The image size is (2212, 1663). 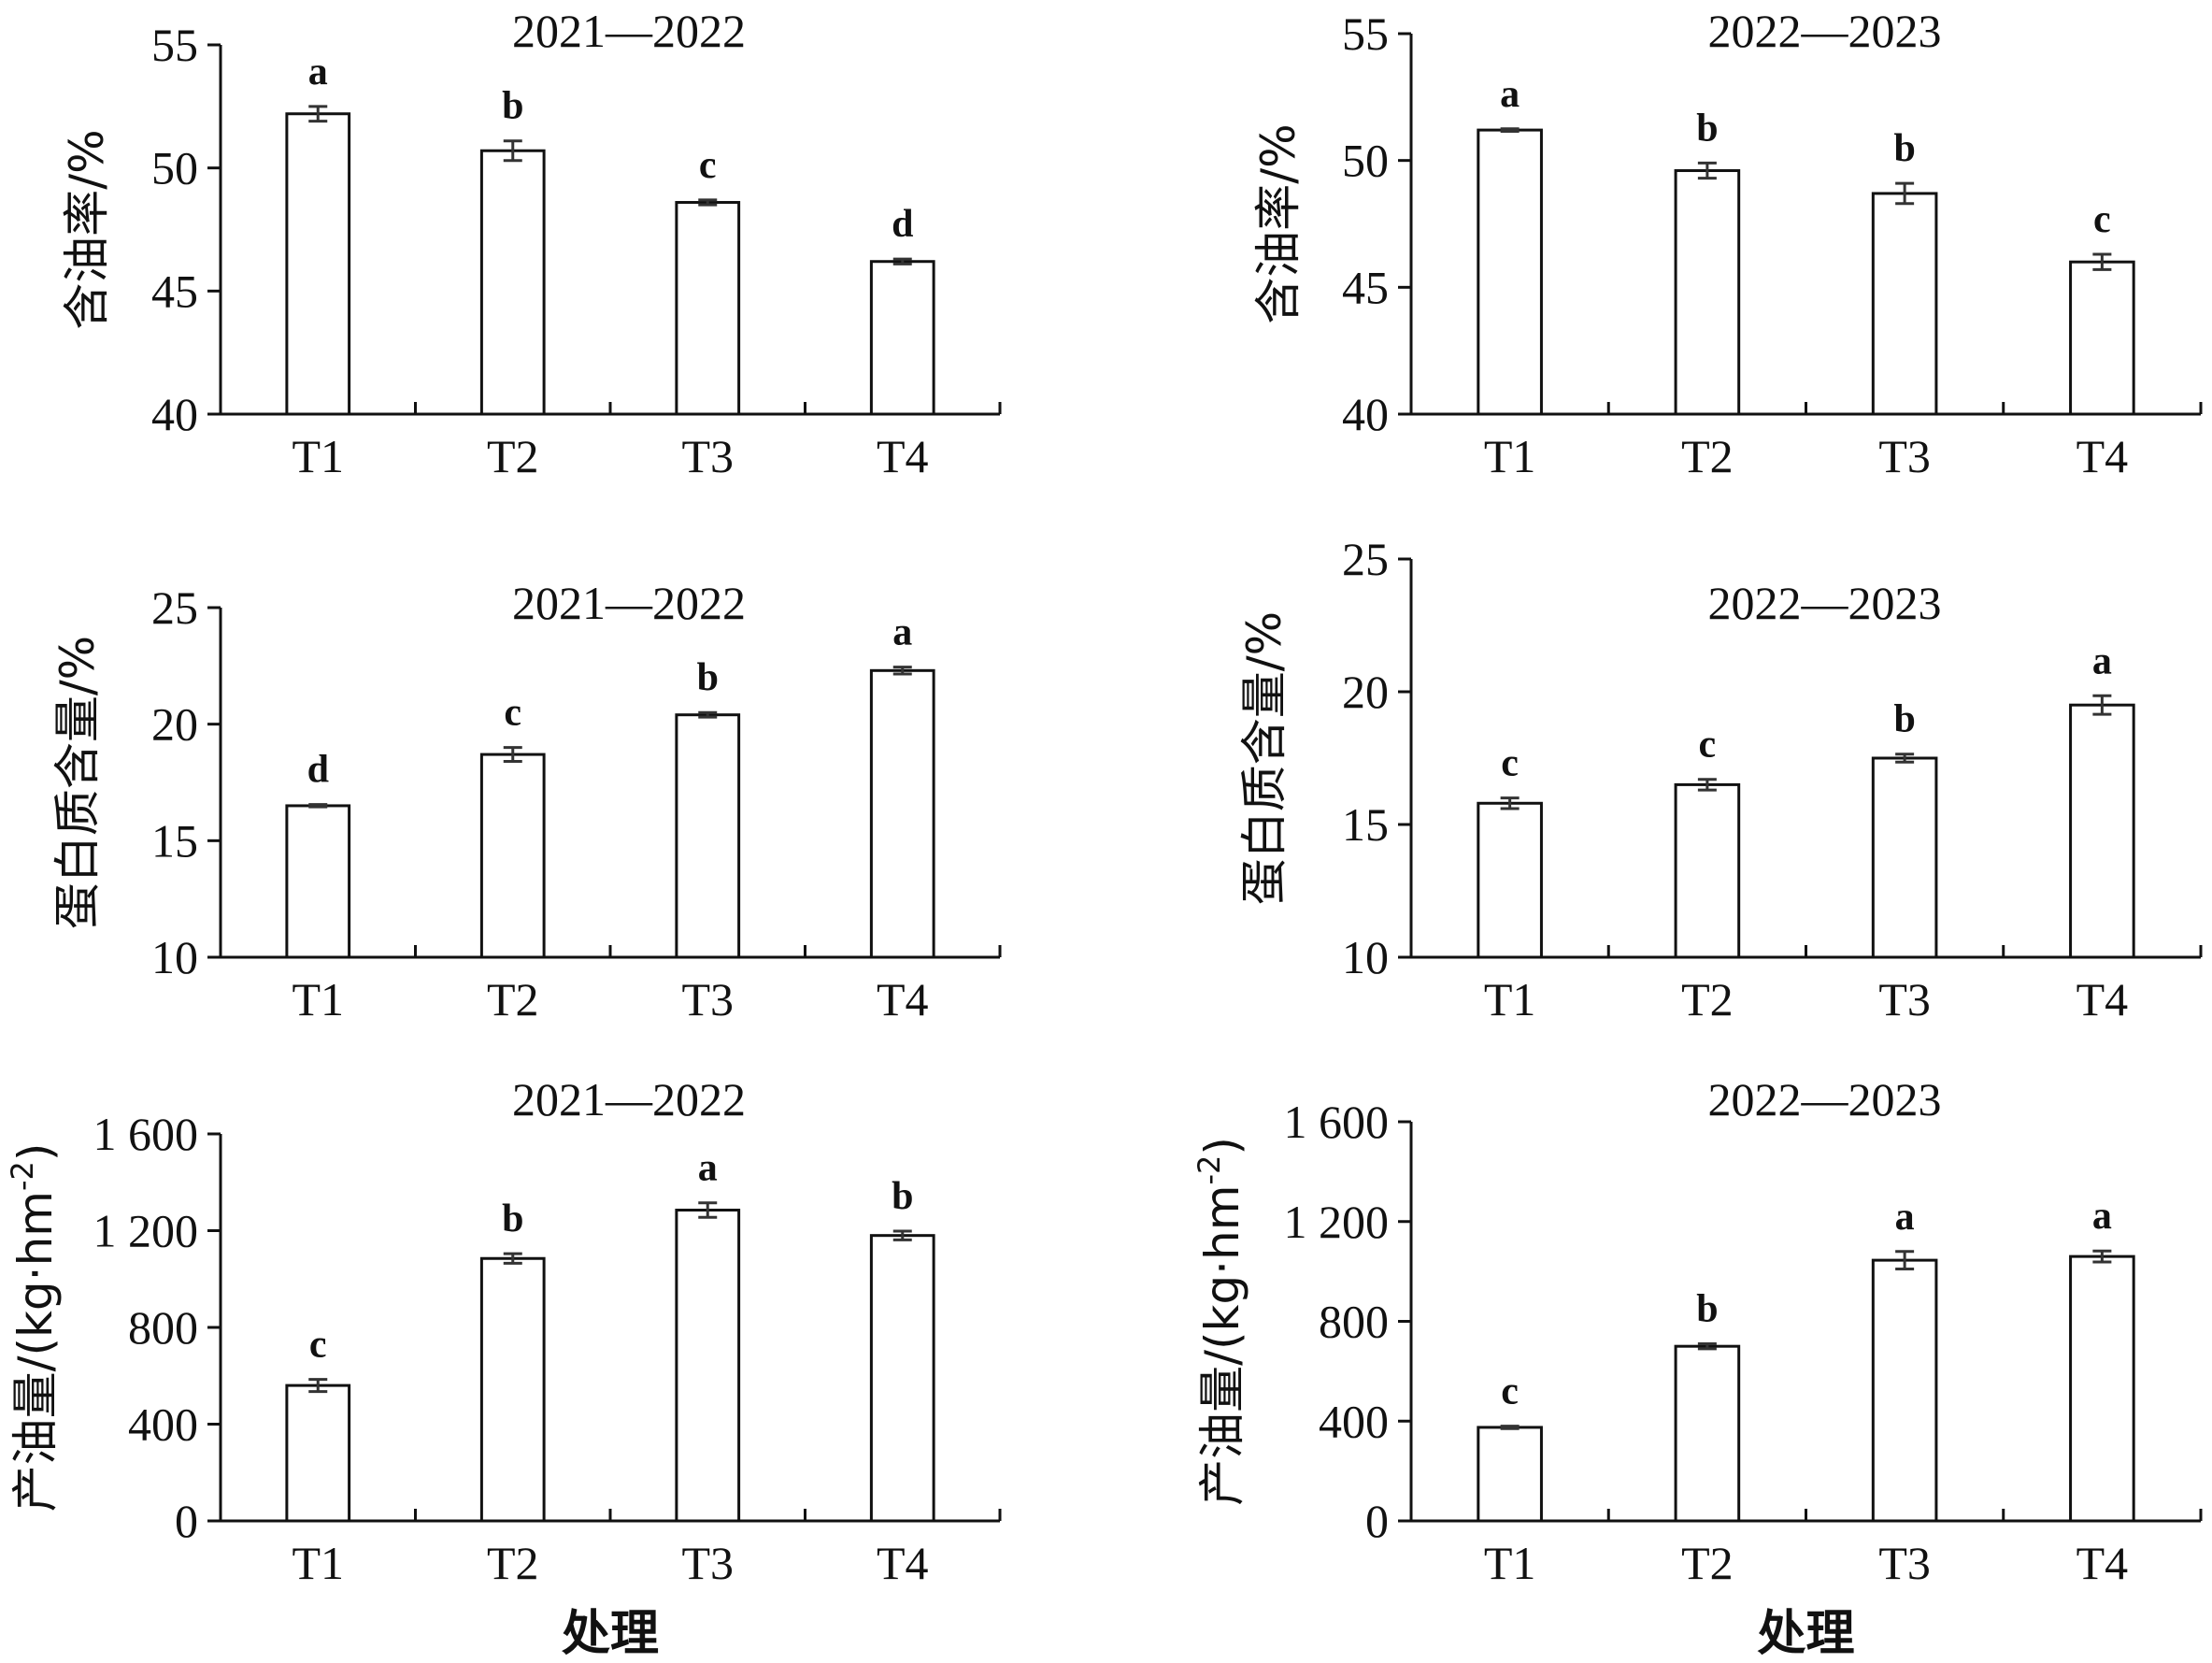 What do you see at coordinates (163, 1425) in the screenshot?
I see `y-tick-label: 400` at bounding box center [163, 1425].